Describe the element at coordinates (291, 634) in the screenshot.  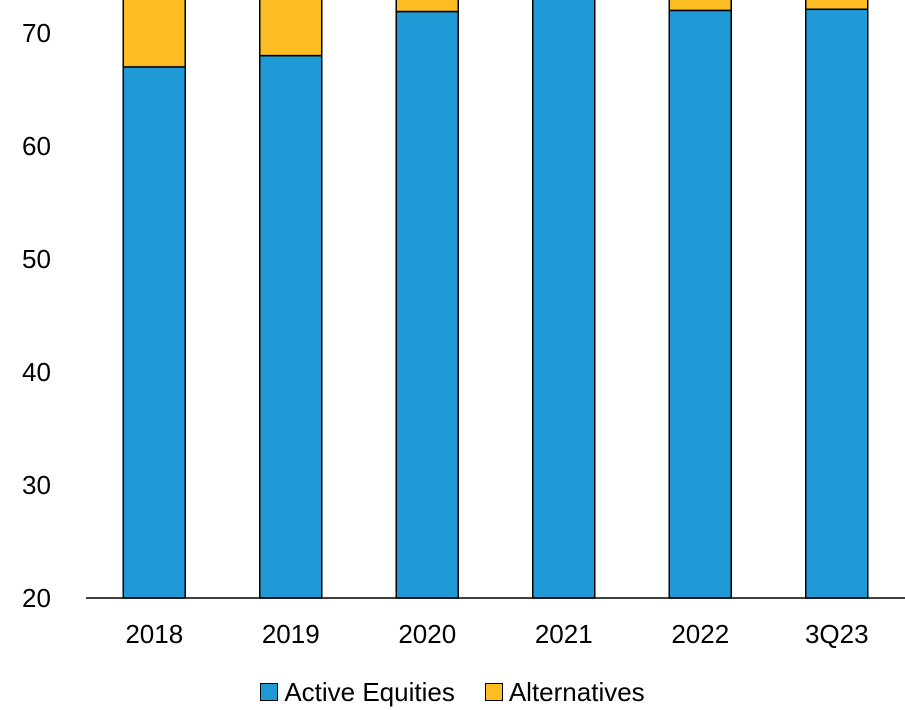
I see `x-category-label: 2019` at that location.